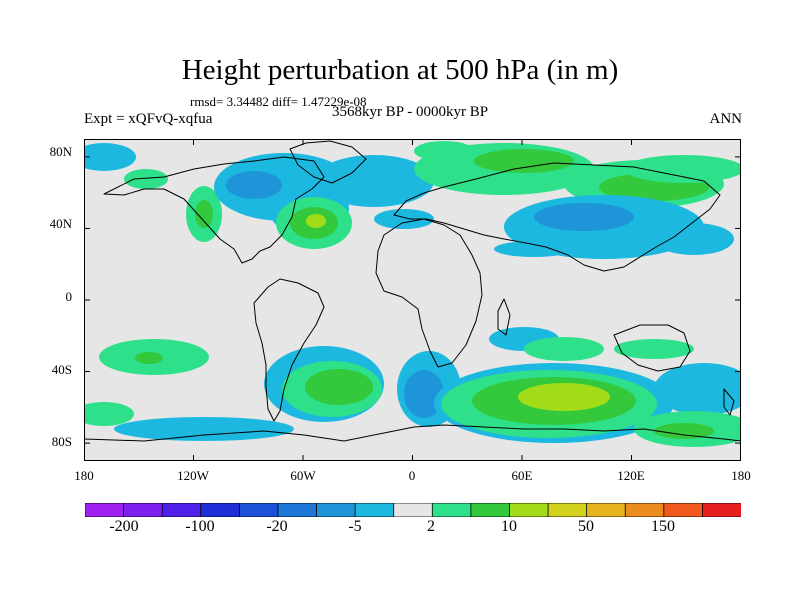  I want to click on lon-label-180e: 180, so click(741, 475).